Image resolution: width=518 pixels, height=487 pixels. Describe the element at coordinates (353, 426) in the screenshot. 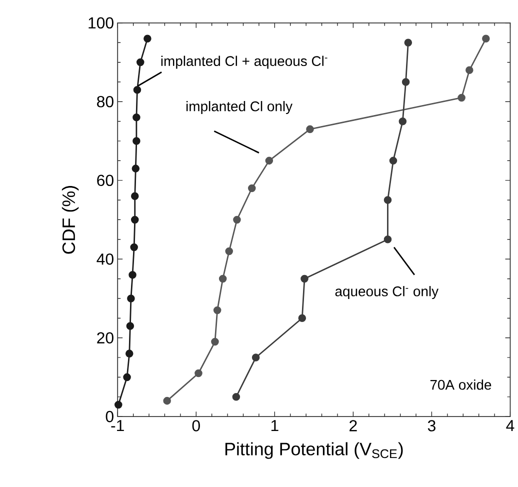

I see `x-tick-label: 2` at that location.